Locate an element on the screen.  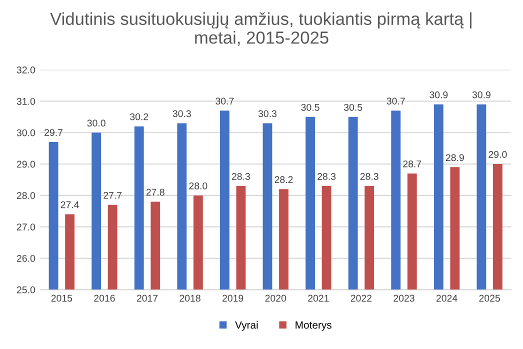
x-tick-label: 2021 is located at coordinates (318, 298).